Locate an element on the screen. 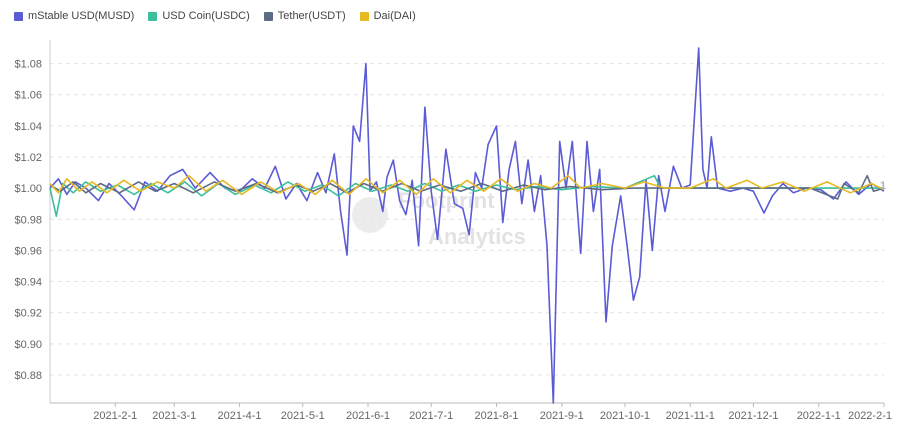 This screenshot has width=906, height=432. end-value-label: 1 is located at coordinates (883, 186).